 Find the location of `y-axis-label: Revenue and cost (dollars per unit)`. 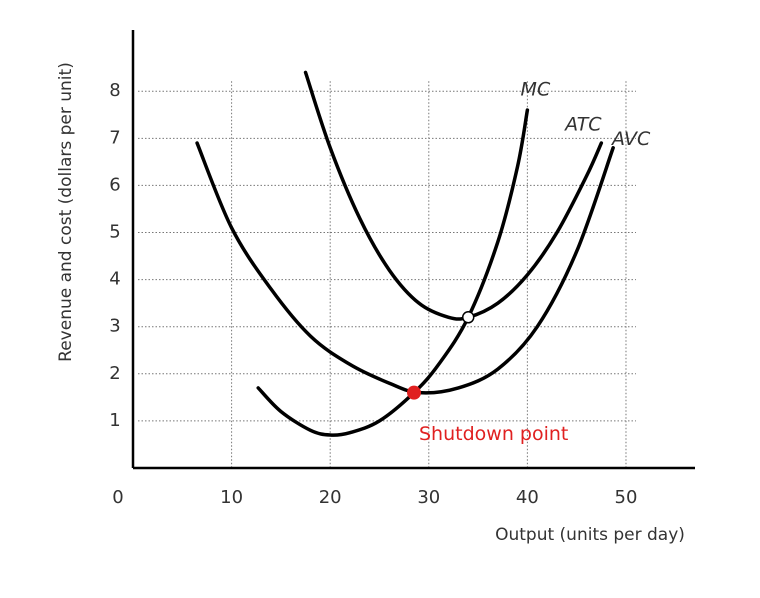

y-axis-label: Revenue and cost (dollars per unit) is located at coordinates (66, 212).